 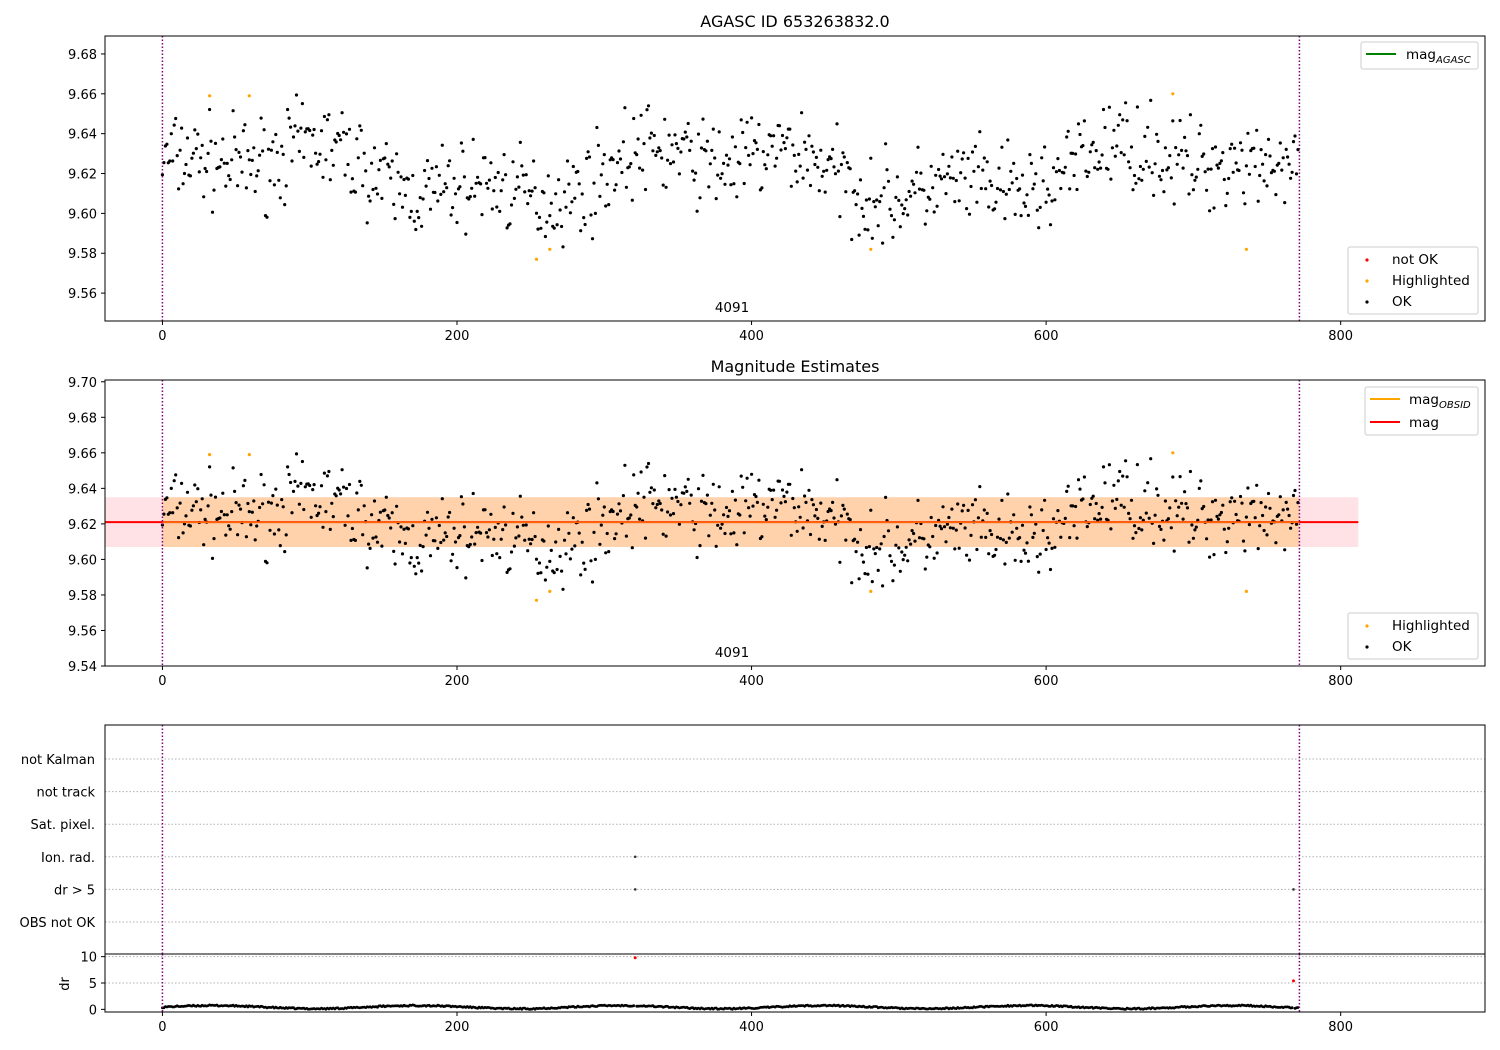 What do you see at coordinates (751, 336) in the screenshot?
I see `x-tick-label: 400` at bounding box center [751, 336].